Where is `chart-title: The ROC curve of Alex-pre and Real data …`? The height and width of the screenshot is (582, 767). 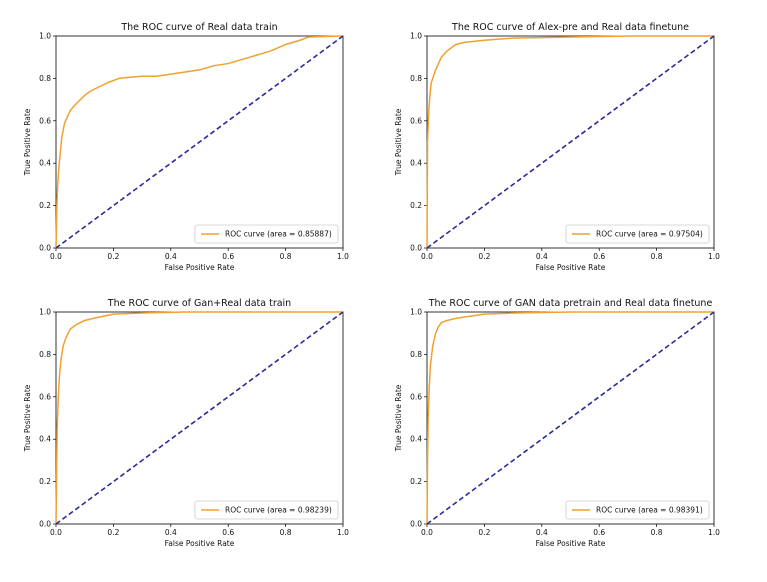
chart-title: The ROC curve of Alex-pre and Real data … is located at coordinates (570, 27).